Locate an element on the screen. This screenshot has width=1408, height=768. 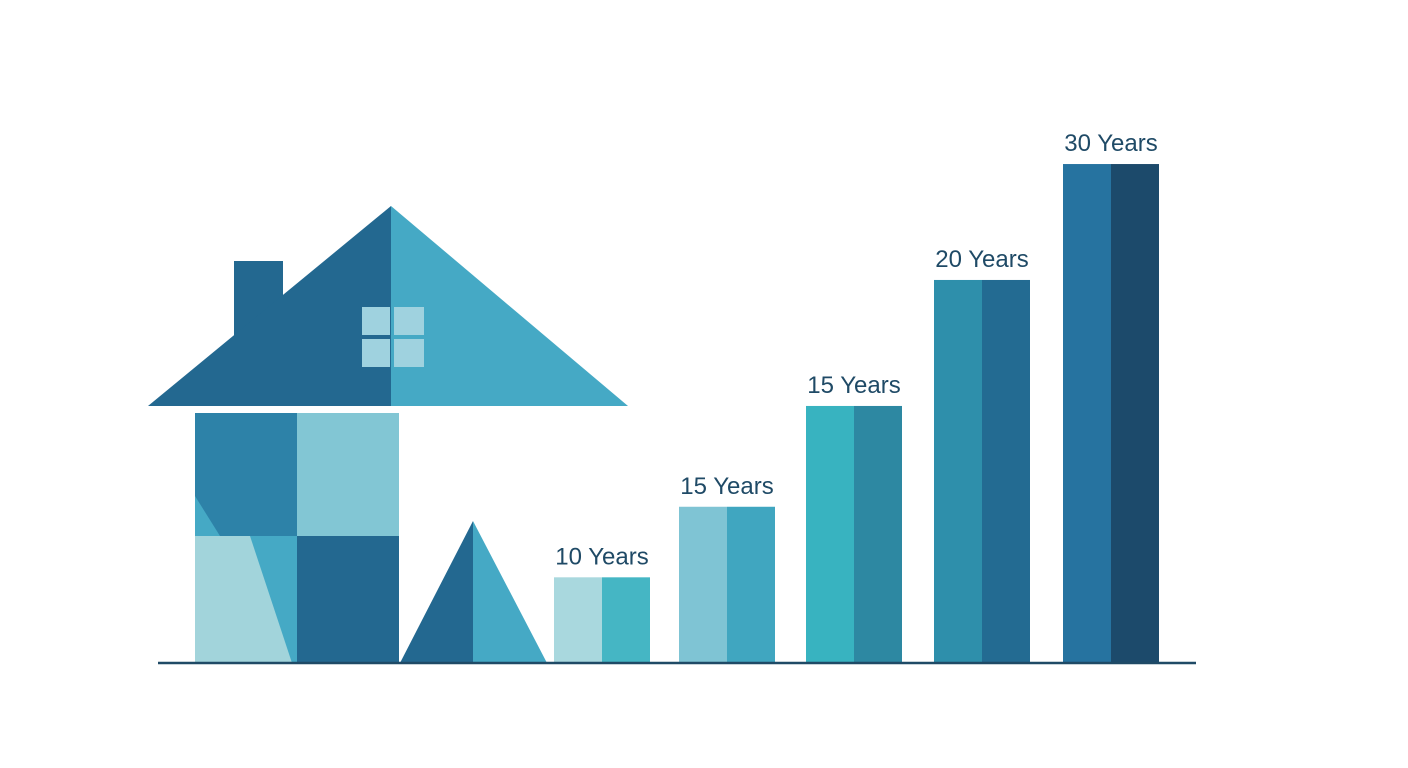
bar-label-4: 20 Years is located at coordinates (981, 259).